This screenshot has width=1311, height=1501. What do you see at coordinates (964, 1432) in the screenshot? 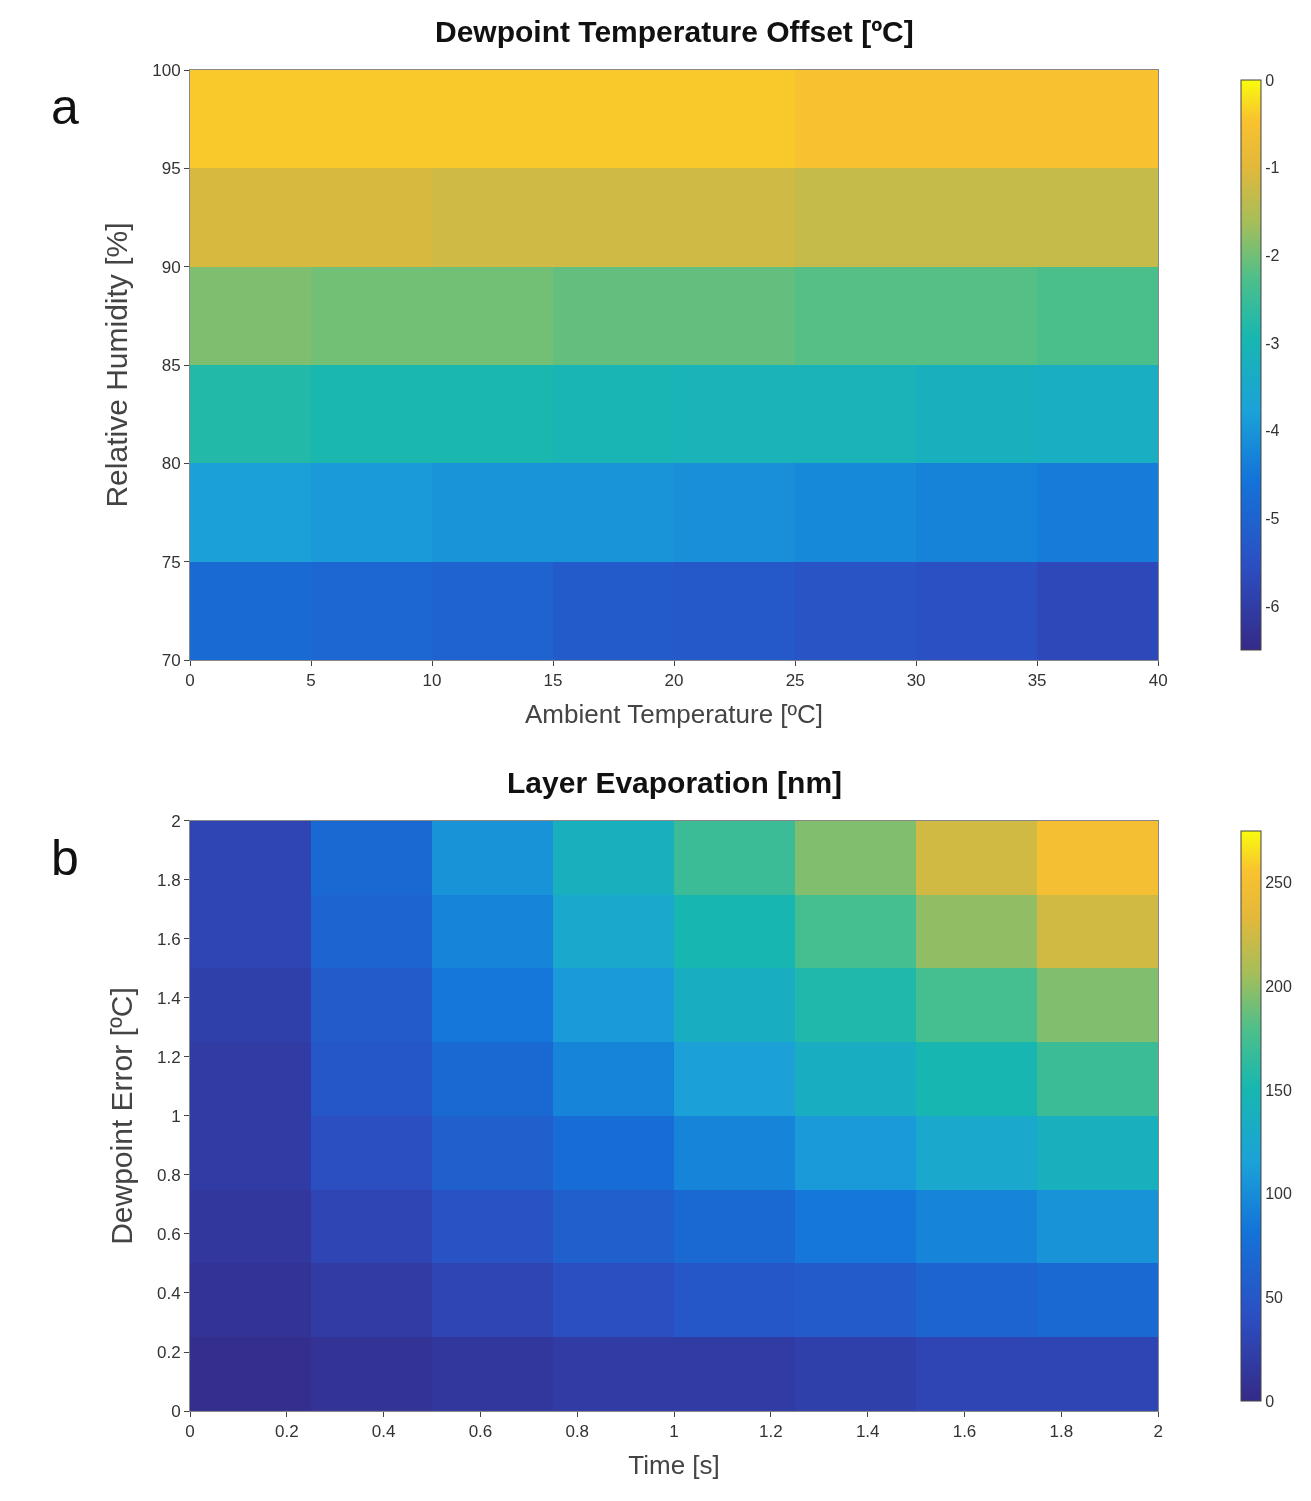
I see `x-tick-label: 1.6` at bounding box center [964, 1432].